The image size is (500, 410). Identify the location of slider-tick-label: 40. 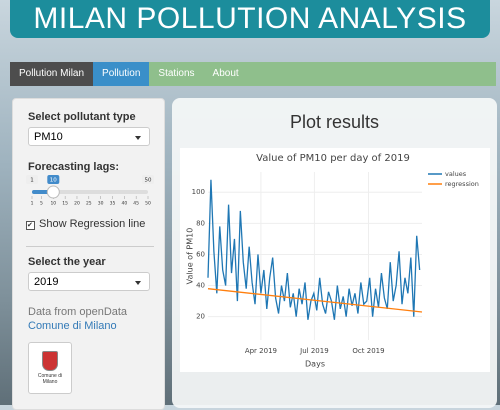
(124, 204).